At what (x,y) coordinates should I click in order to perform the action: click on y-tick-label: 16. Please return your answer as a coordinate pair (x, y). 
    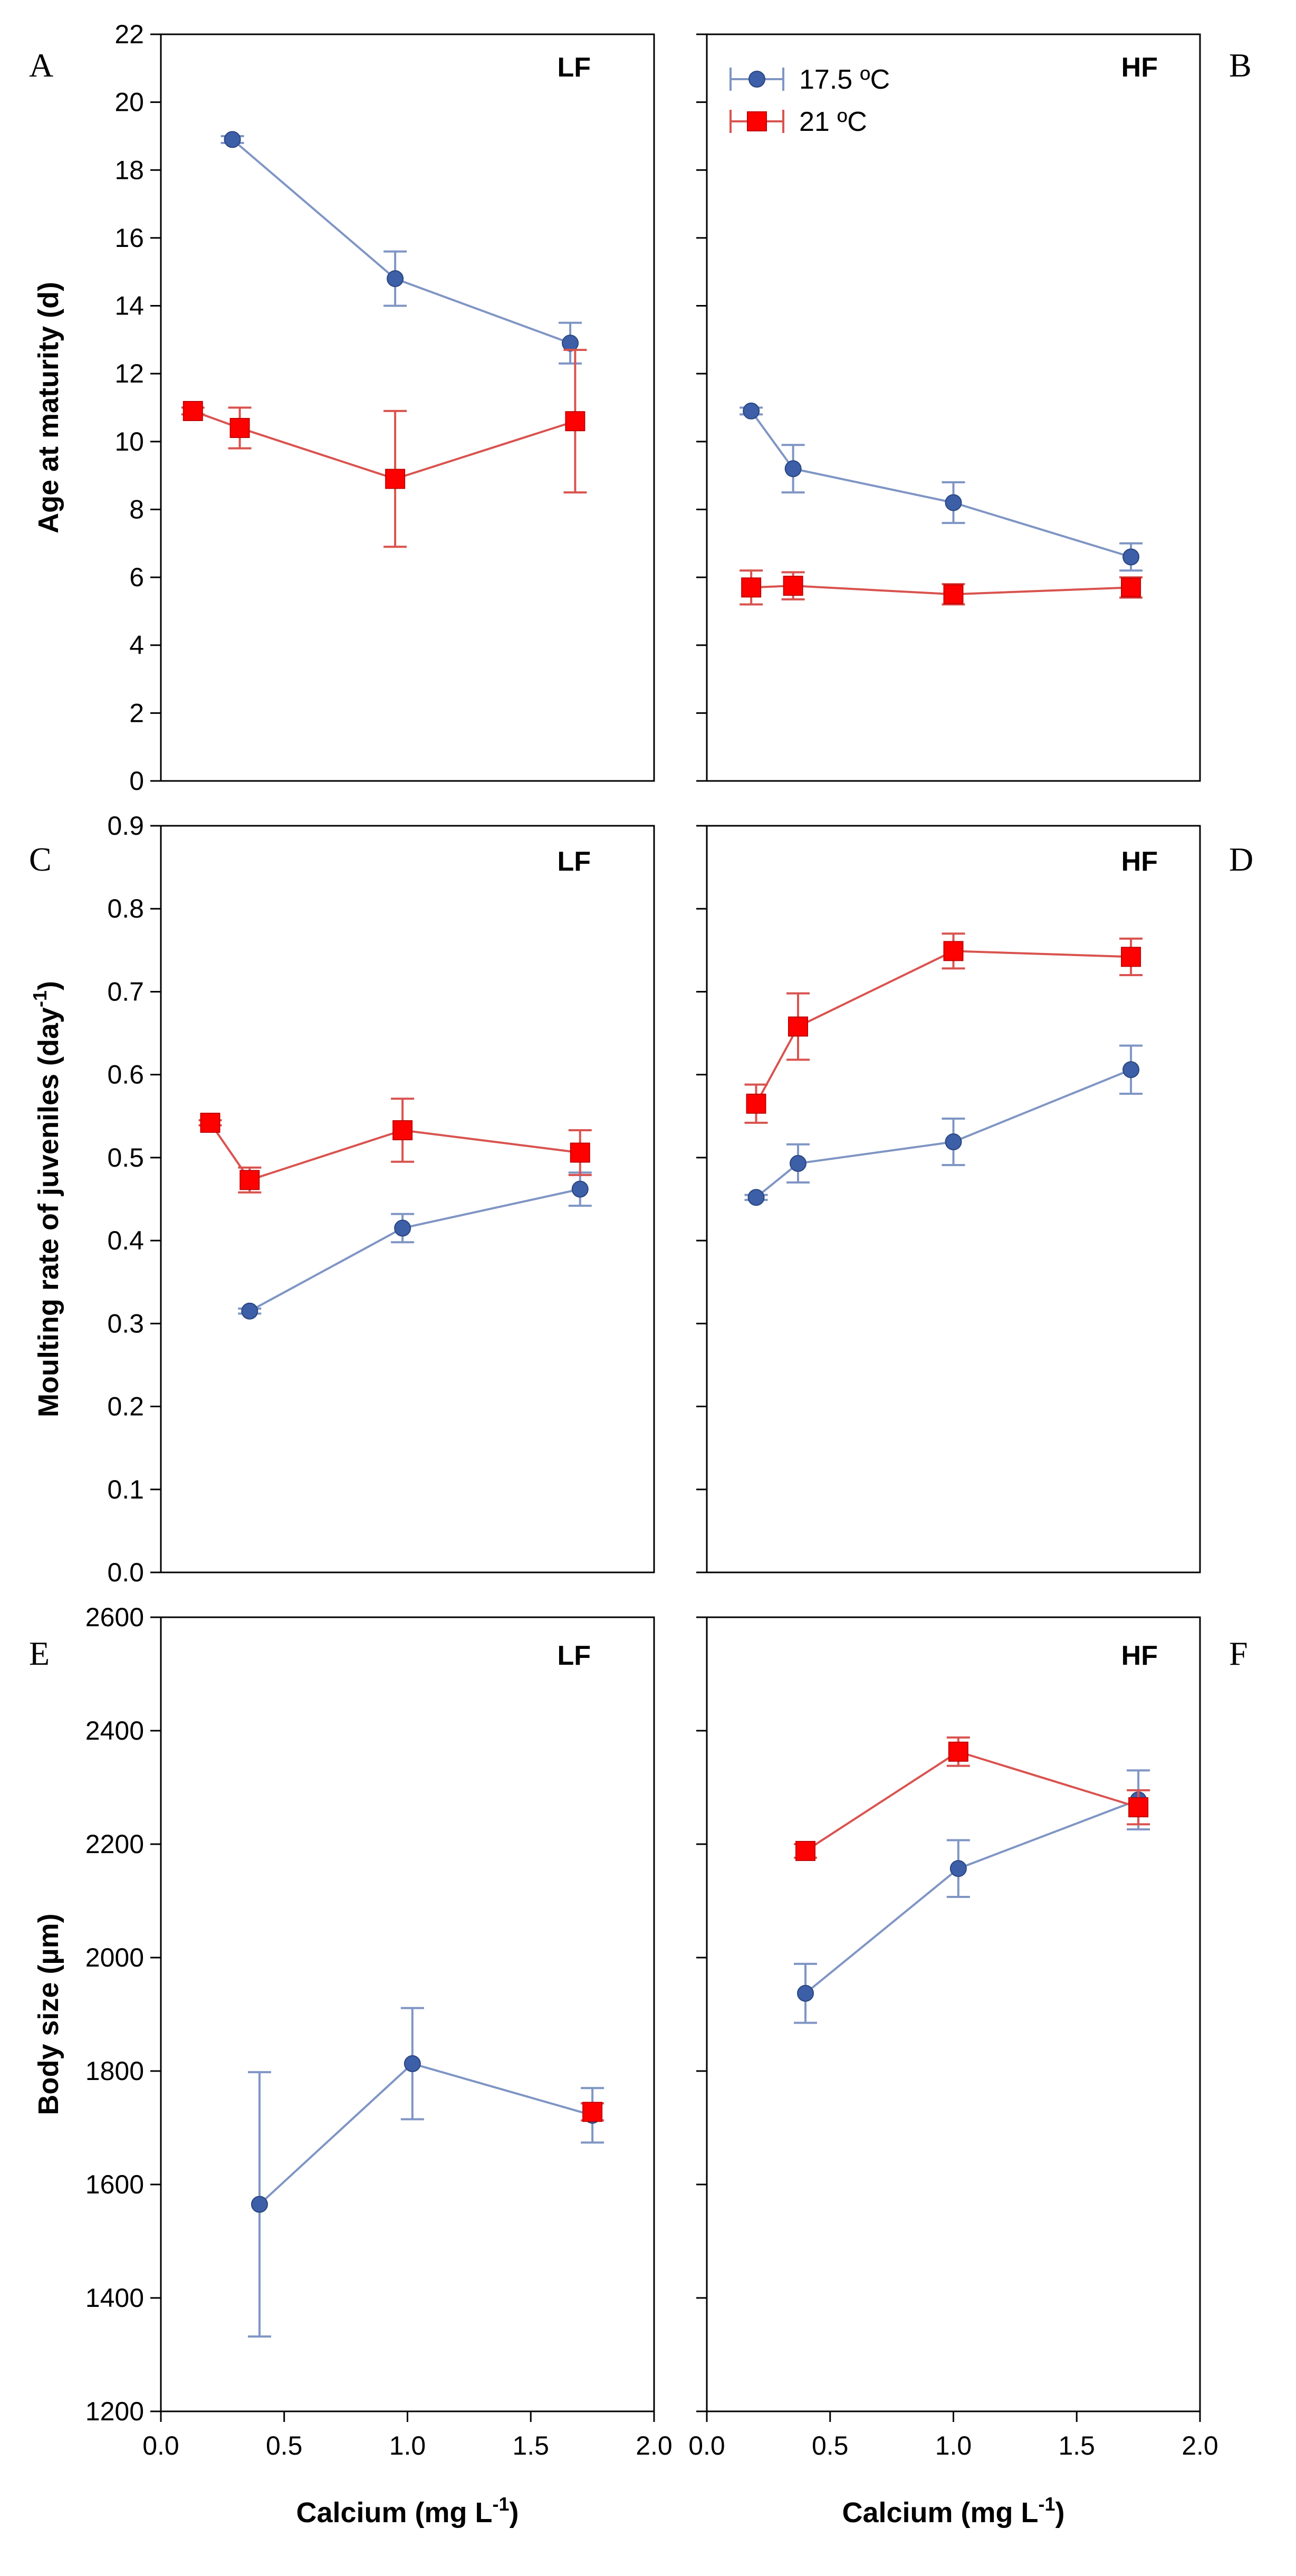
    Looking at the image, I should click on (129, 238).